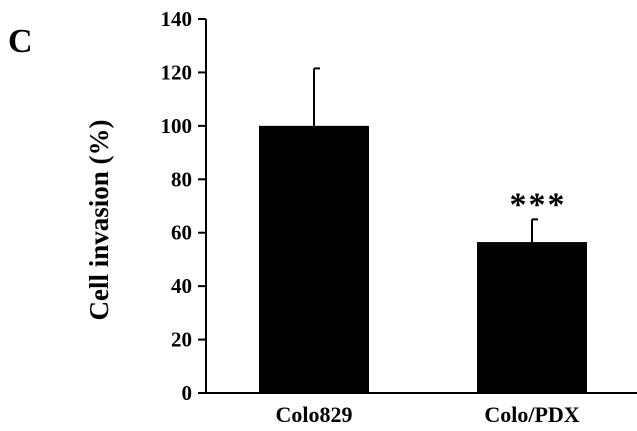 The width and height of the screenshot is (637, 431). Describe the element at coordinates (531, 414) in the screenshot. I see `x-tick-label: Colo/PDX` at that location.